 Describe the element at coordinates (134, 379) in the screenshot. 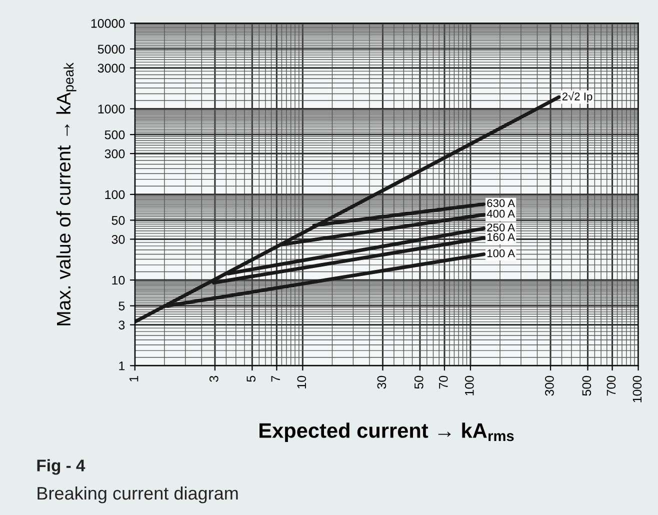

I see `x-tick-label: 1` at that location.